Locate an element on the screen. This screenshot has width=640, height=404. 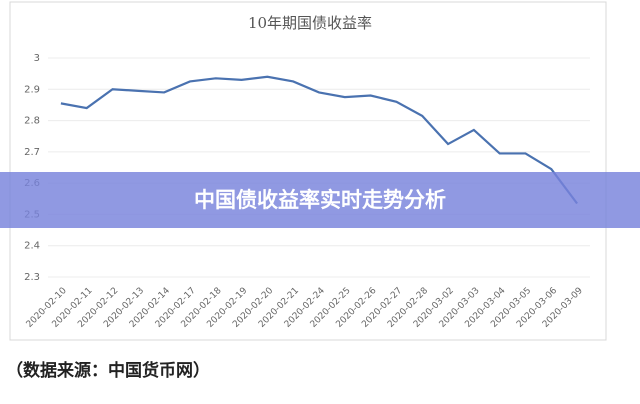
banner-band is located at coordinates (320, 200).